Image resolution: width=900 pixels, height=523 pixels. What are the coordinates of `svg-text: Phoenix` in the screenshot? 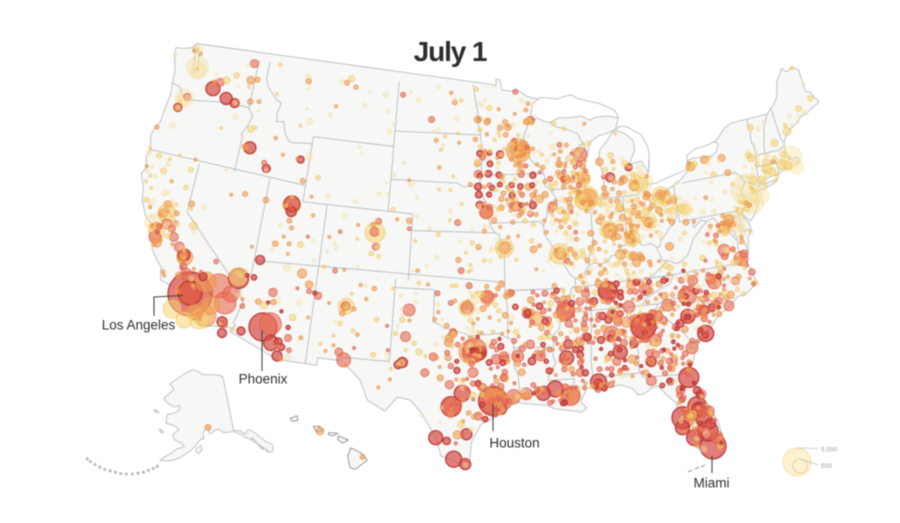 It's located at (263, 379).